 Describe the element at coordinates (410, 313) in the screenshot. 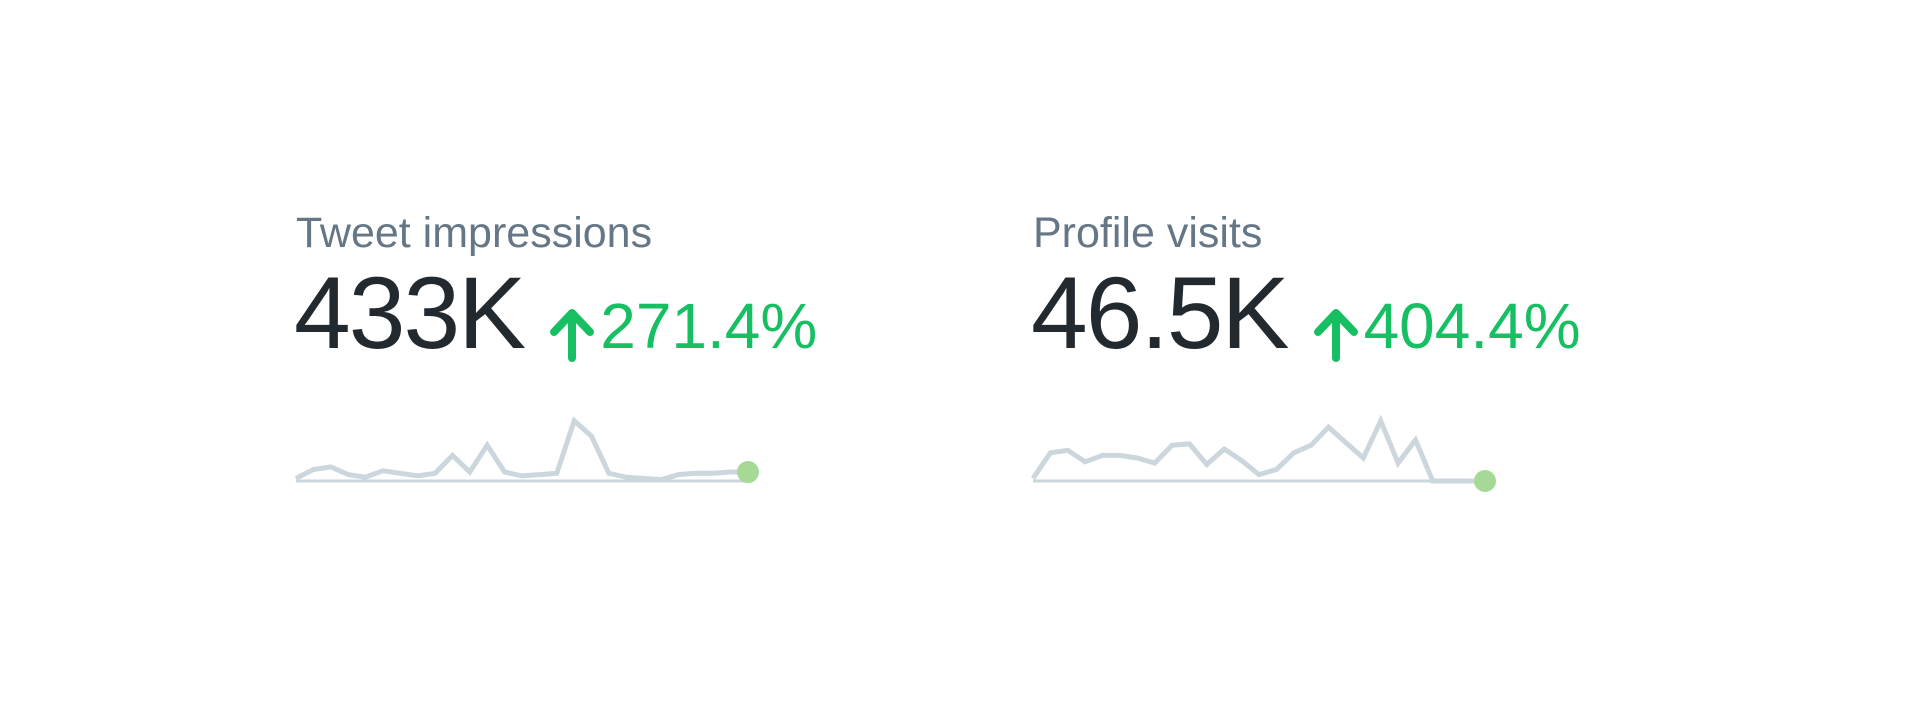

I see `stat-value: 433K` at that location.